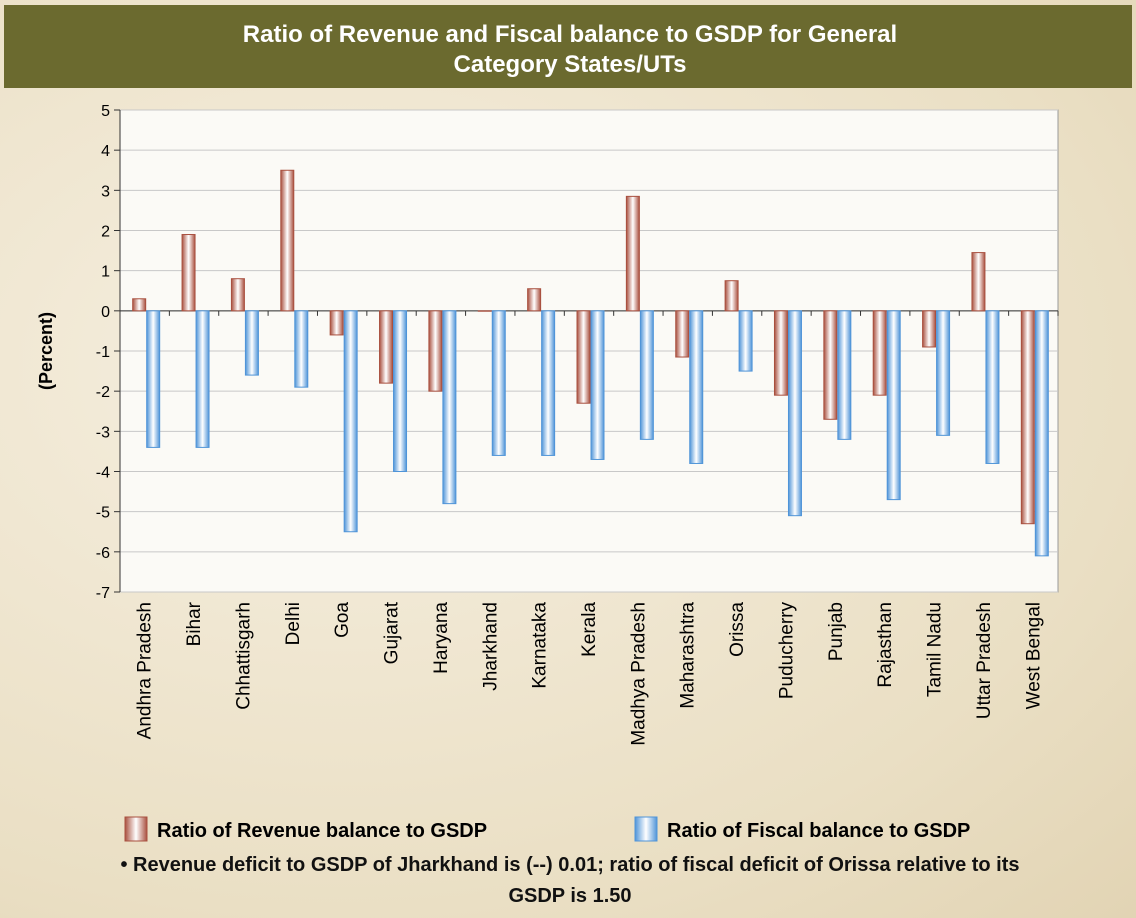 The height and width of the screenshot is (918, 1136). I want to click on y-tick-label: -6, so click(103, 553).